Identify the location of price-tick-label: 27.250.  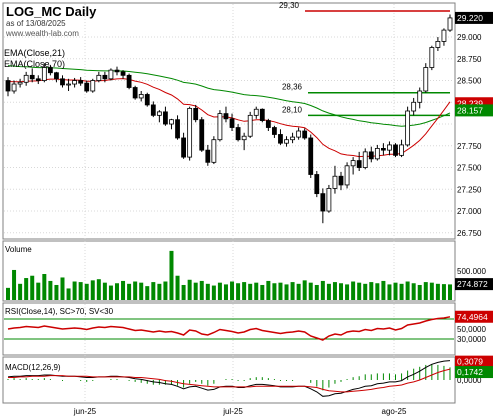
(469, 189).